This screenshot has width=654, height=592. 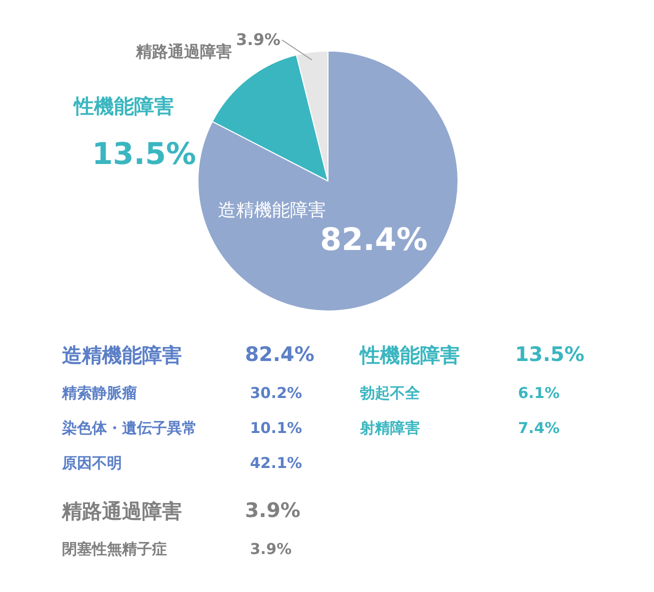 What do you see at coordinates (390, 428) in the screenshot?
I see `text: 射精障害` at bounding box center [390, 428].